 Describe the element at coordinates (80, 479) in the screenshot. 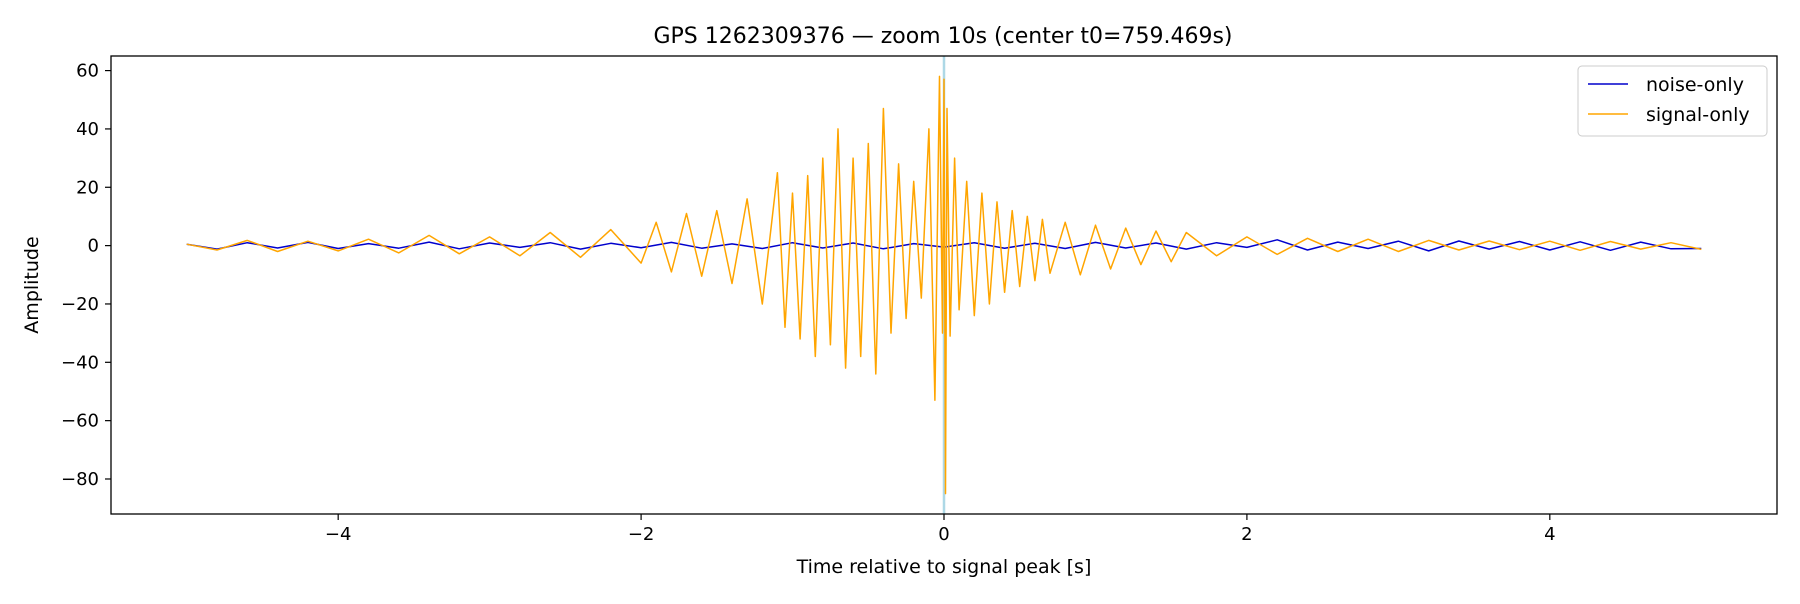

I see `y-tick-label: −80` at that location.